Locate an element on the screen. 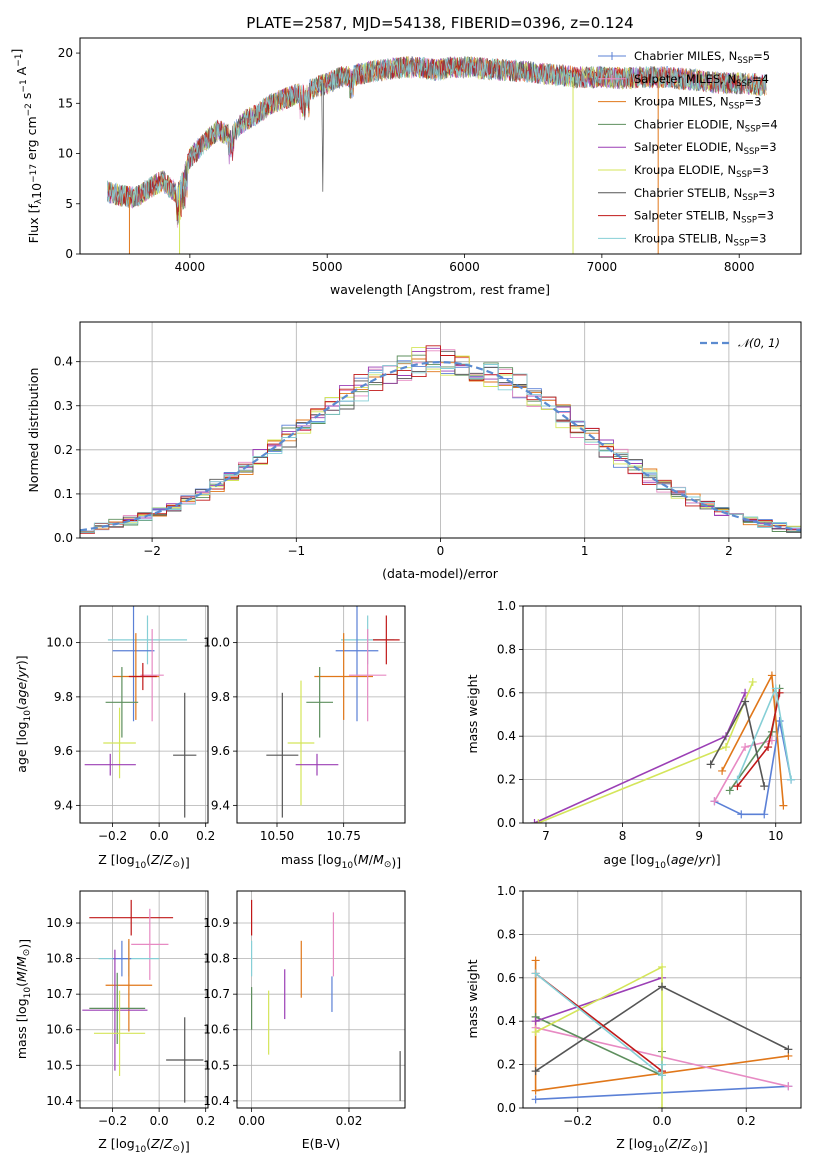  series-line-kroupa_elodie is located at coordinates (645, 752).